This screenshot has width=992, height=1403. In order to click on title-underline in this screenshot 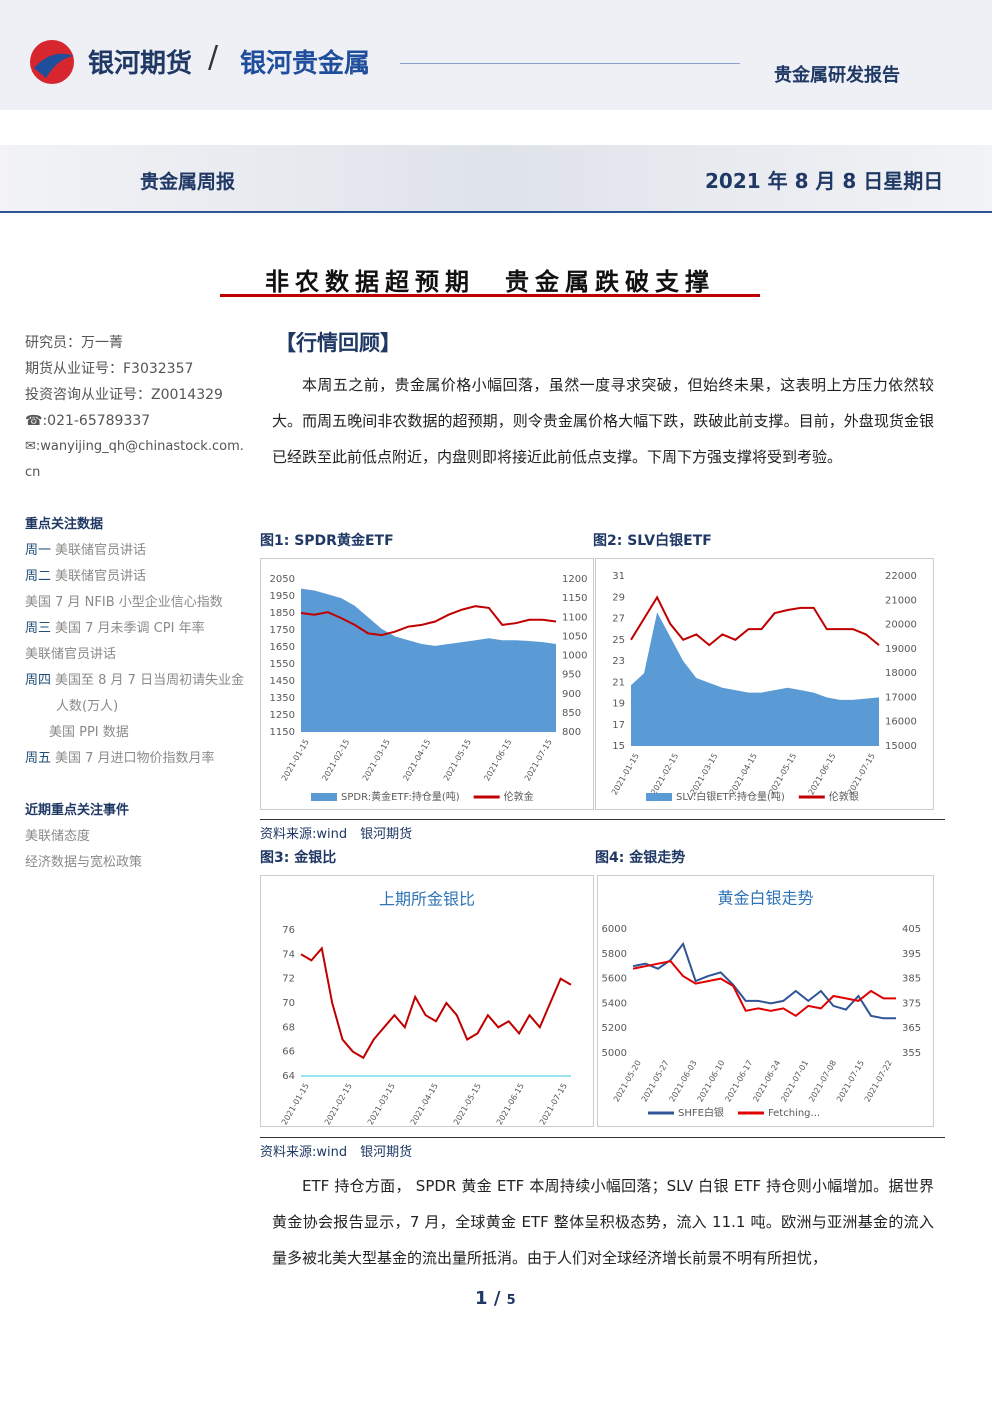, I will do `click(490, 295)`.